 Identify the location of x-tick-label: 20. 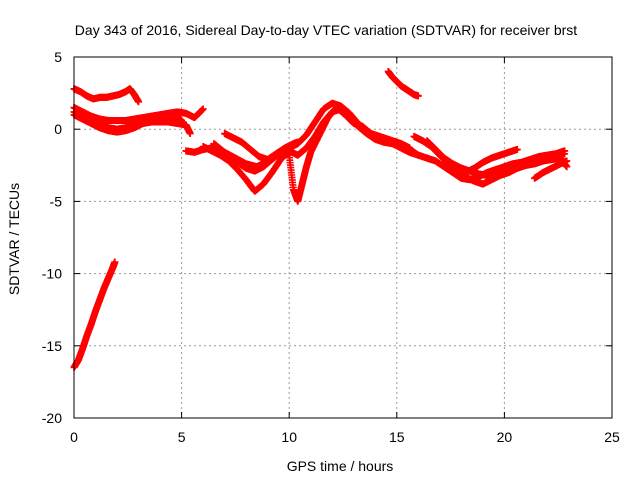
(505, 437).